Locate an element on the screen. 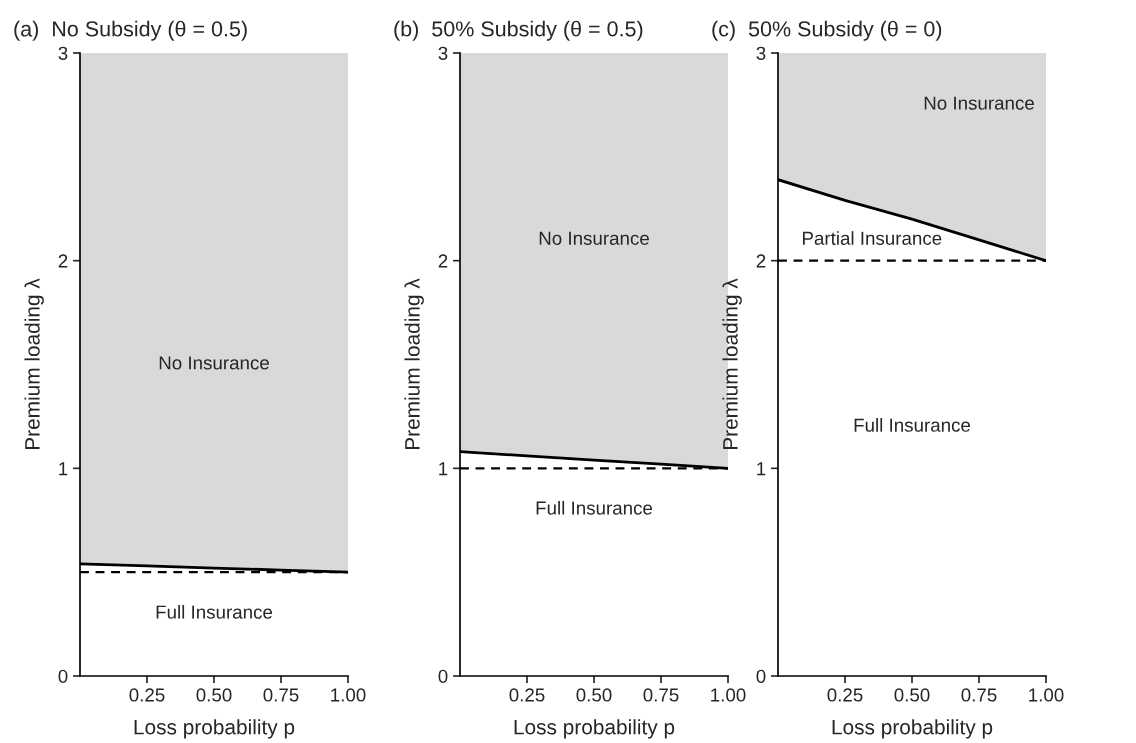 The width and height of the screenshot is (1136, 743). annotation: Partial Insurance is located at coordinates (872, 238).